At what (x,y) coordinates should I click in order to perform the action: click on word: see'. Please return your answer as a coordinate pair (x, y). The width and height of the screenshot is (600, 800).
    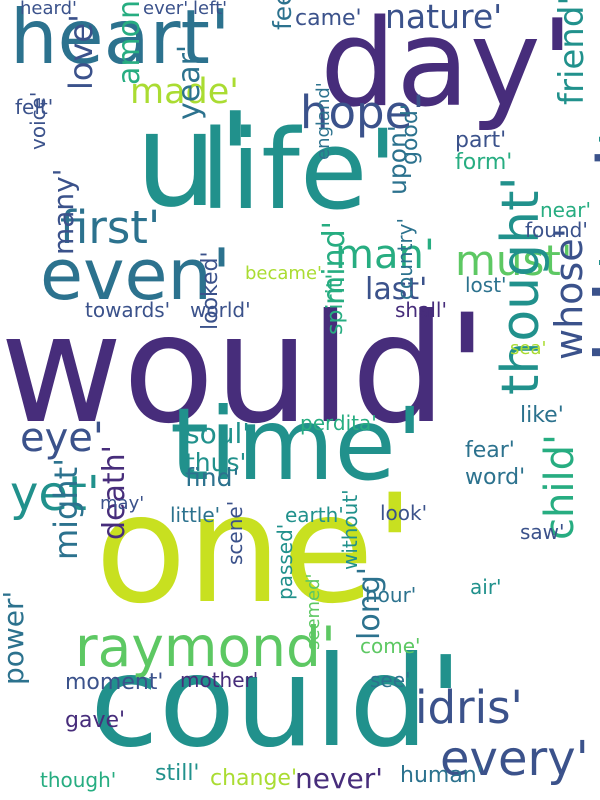
    Looking at the image, I should click on (390, 680).